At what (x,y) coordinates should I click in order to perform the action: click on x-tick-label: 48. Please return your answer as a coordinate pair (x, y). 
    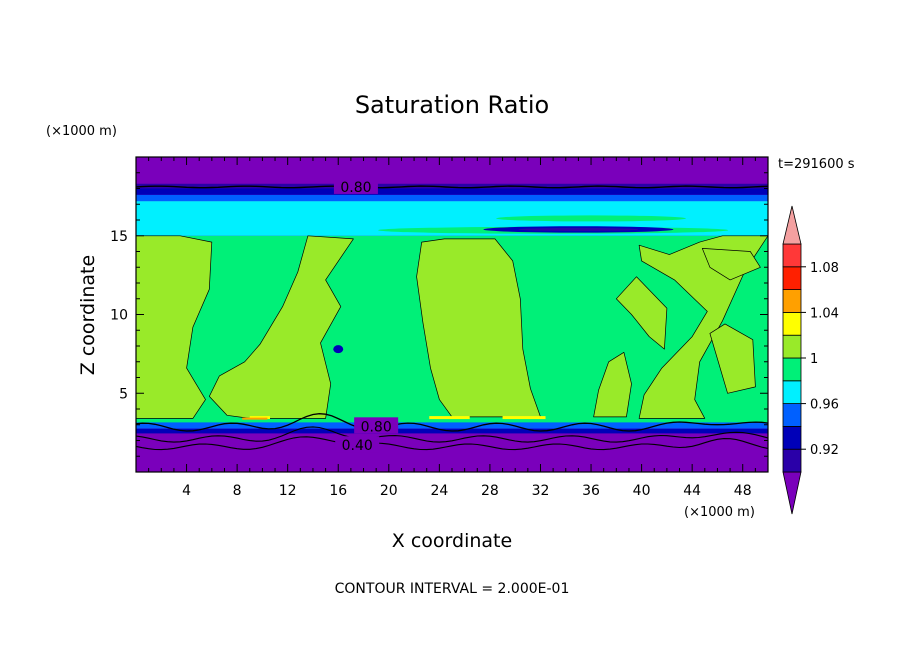
    Looking at the image, I should click on (743, 491).